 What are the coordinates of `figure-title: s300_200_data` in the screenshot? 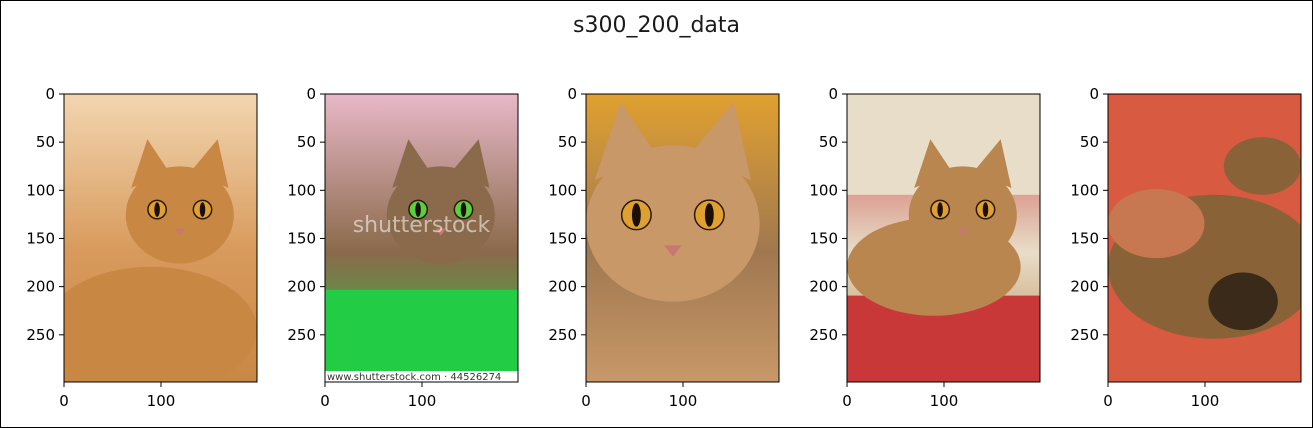 It's located at (656, 25).